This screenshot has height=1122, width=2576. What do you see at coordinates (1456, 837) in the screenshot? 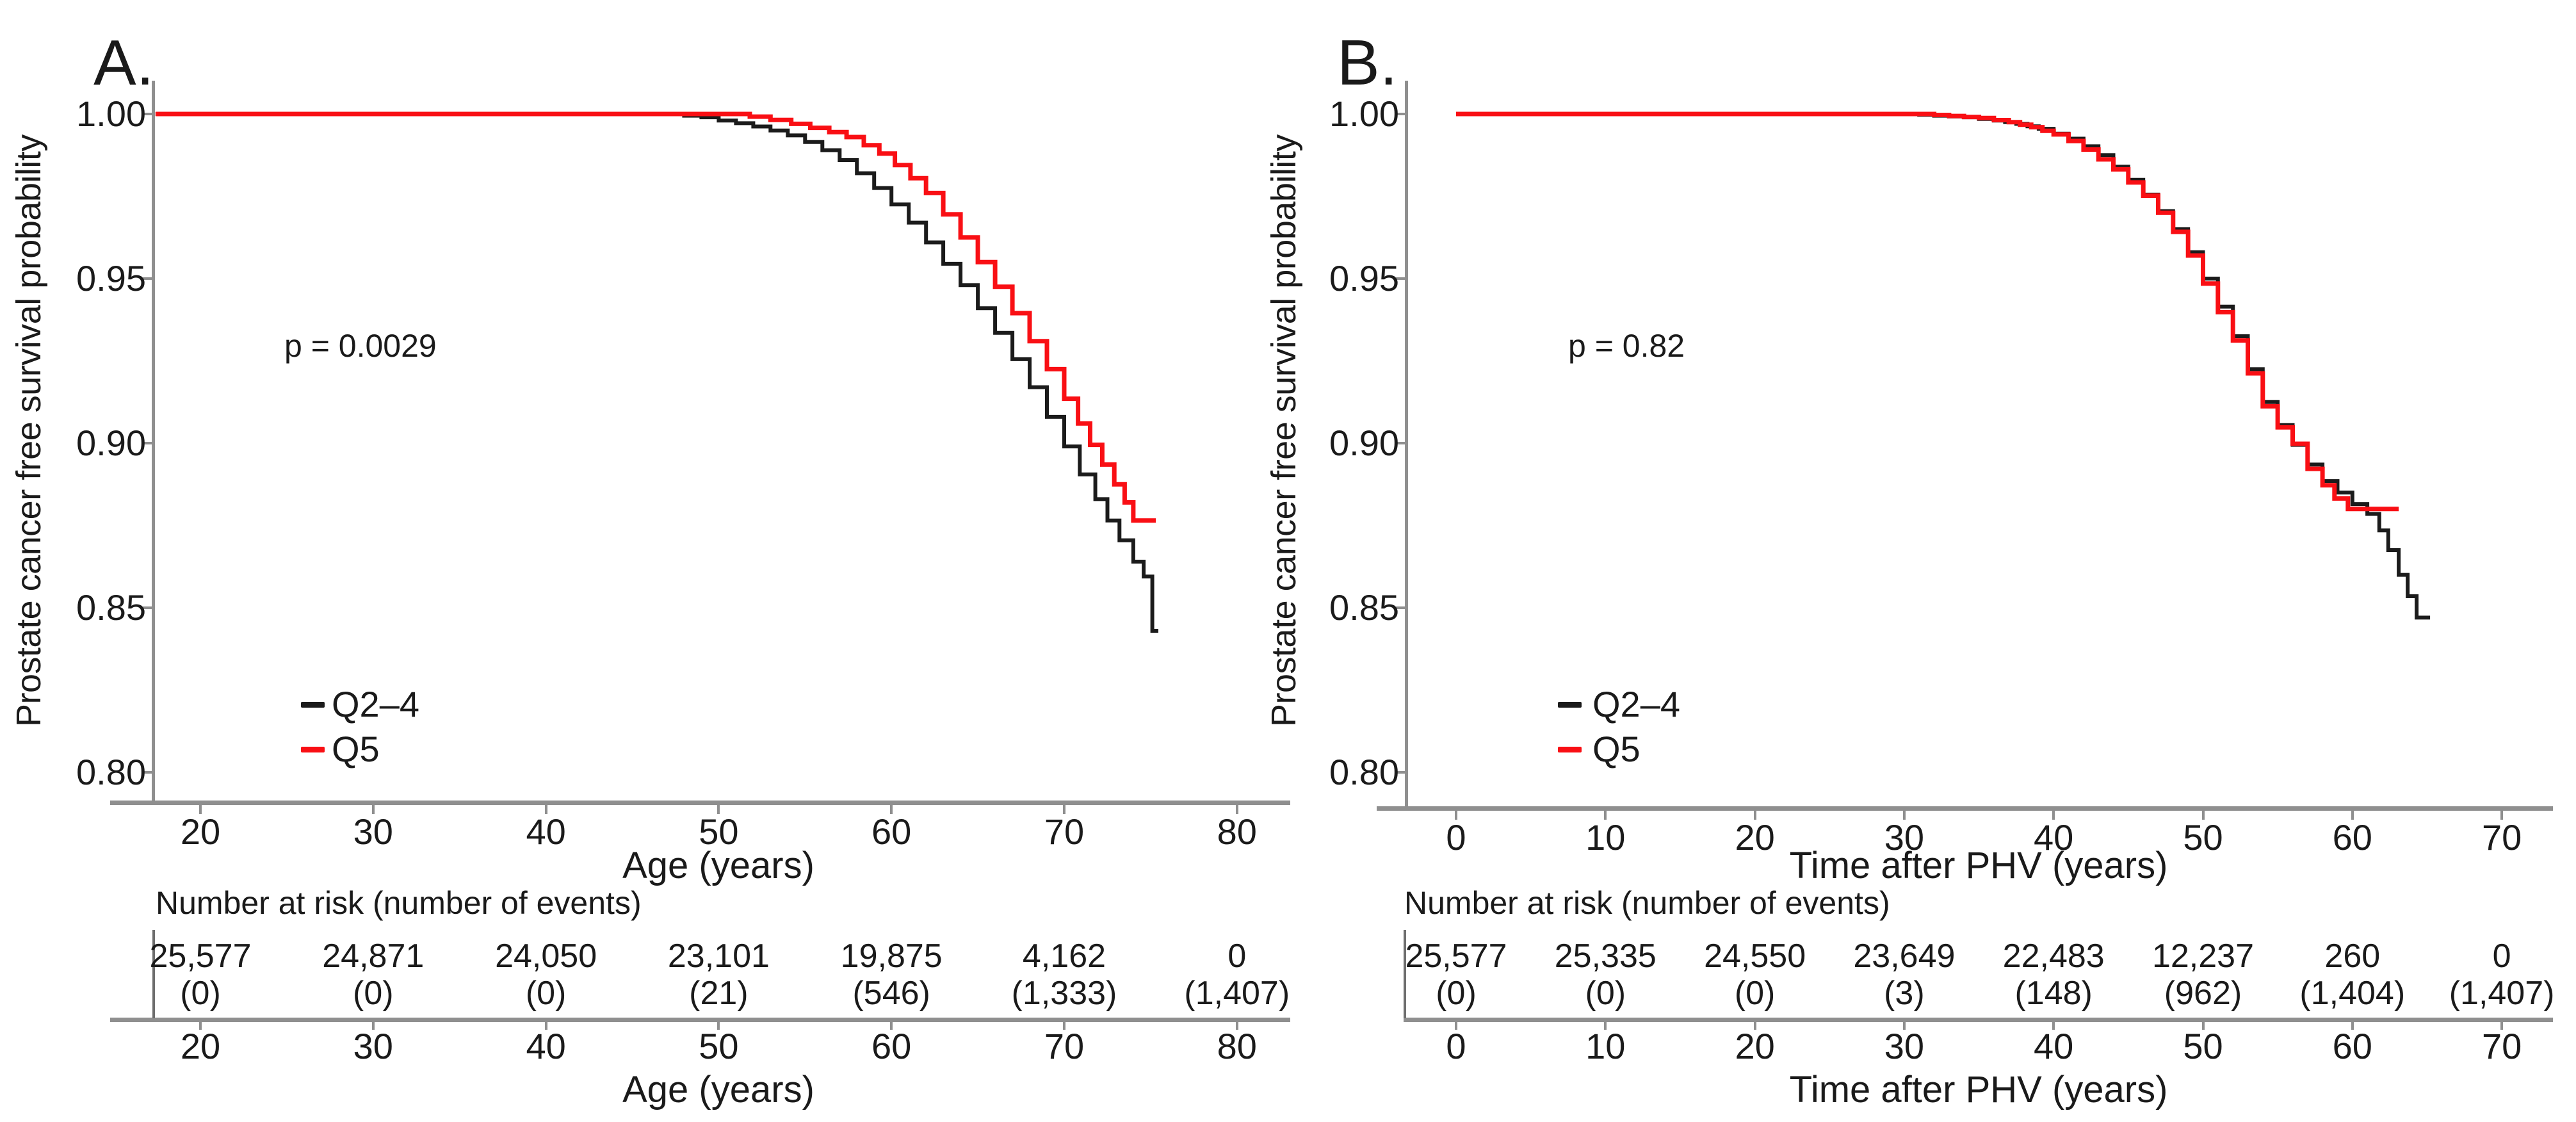
I see `x-tick-label: 0` at bounding box center [1456, 837].